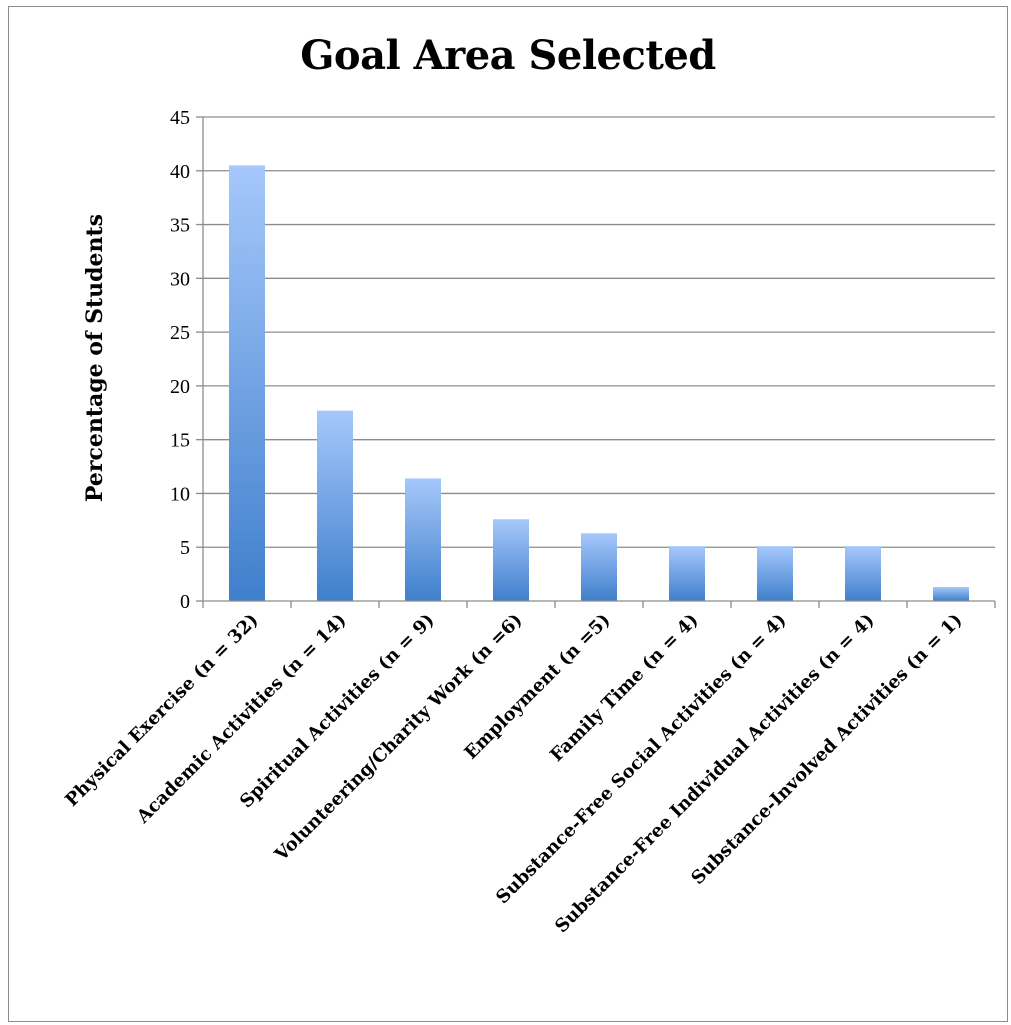 The width and height of the screenshot is (1011, 1025). What do you see at coordinates (180, 387) in the screenshot?
I see `y-tick-label: 20` at bounding box center [180, 387].